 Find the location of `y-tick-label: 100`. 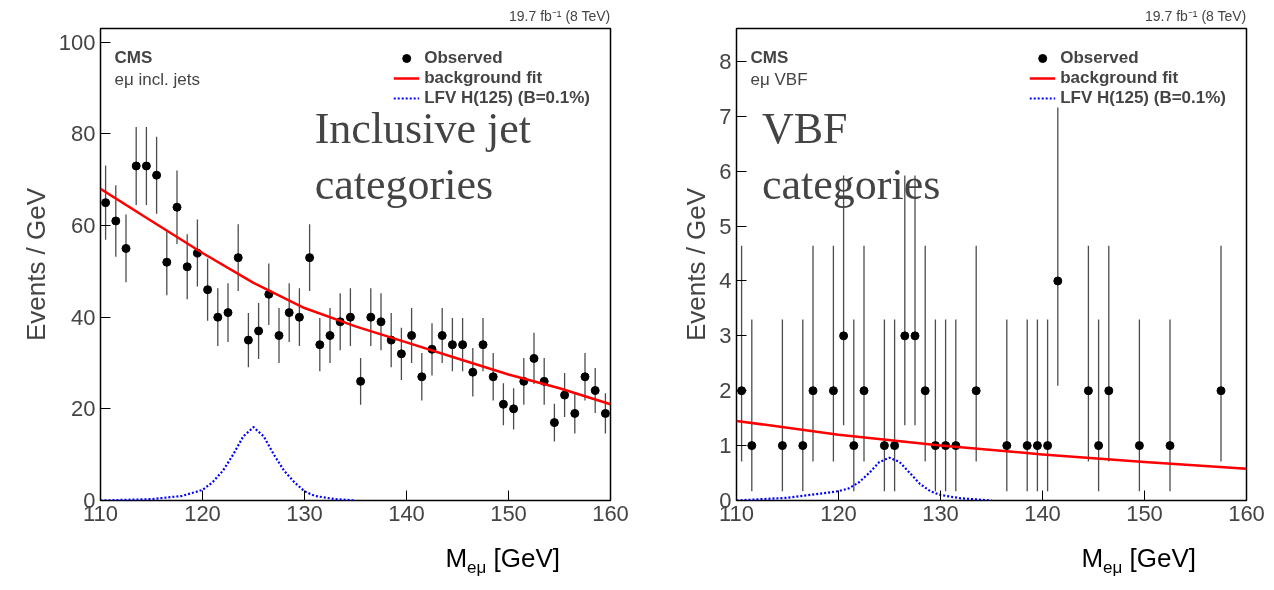

y-tick-label: 100 is located at coordinates (77, 42).